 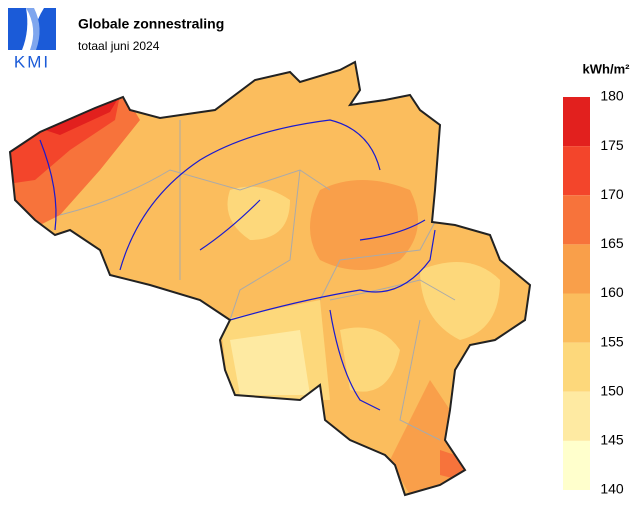 I want to click on subtitle: totaal juni 2024, so click(x=119, y=46).